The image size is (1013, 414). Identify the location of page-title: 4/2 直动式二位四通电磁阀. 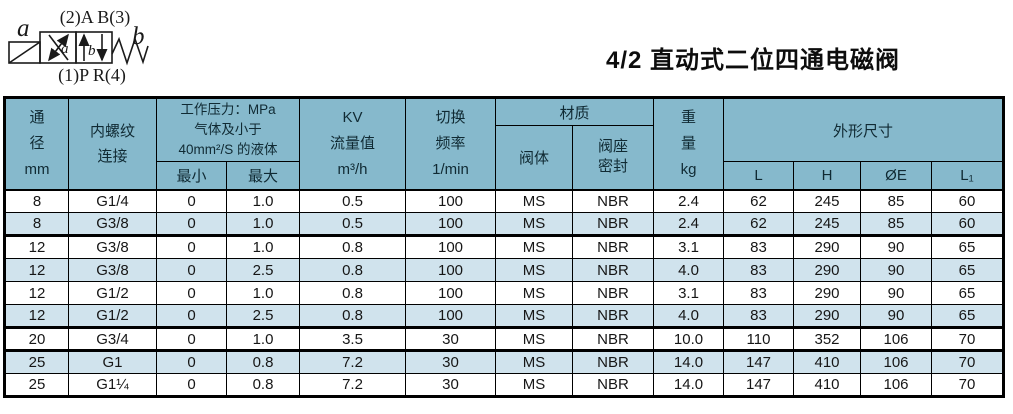
(753, 60).